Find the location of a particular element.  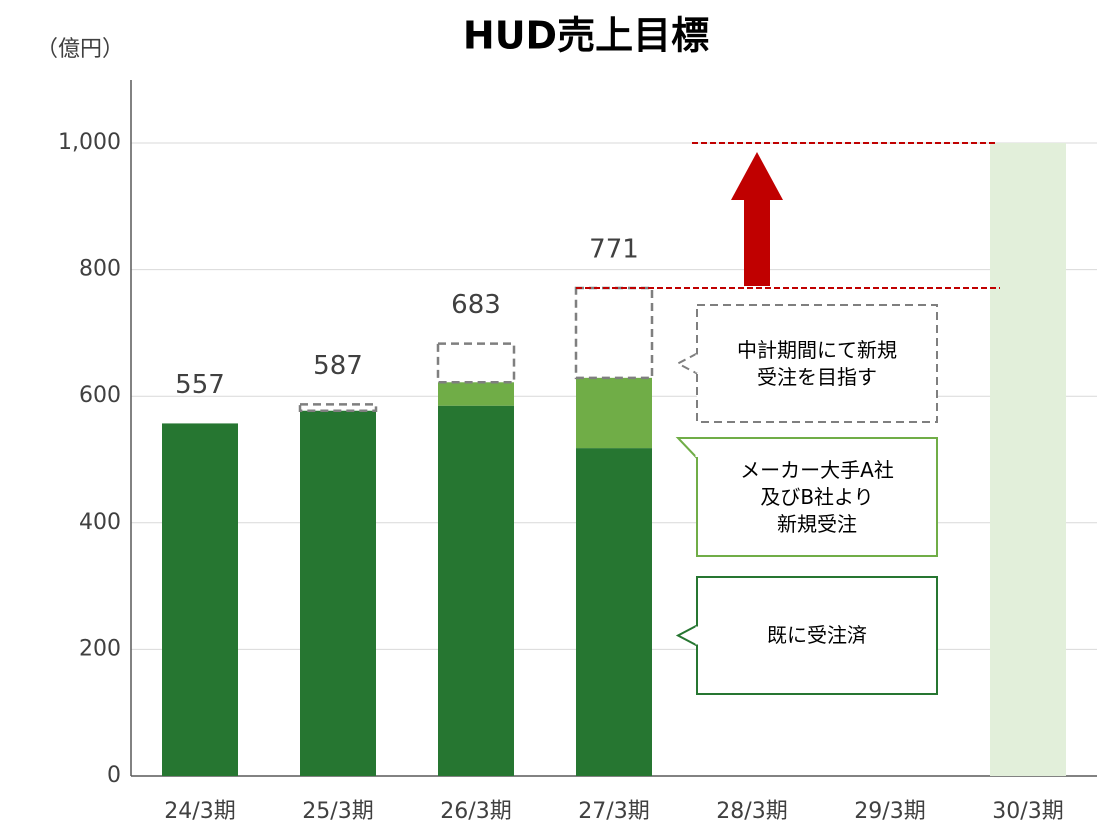

x-tick-label: 28/3期 is located at coordinates (751, 811).